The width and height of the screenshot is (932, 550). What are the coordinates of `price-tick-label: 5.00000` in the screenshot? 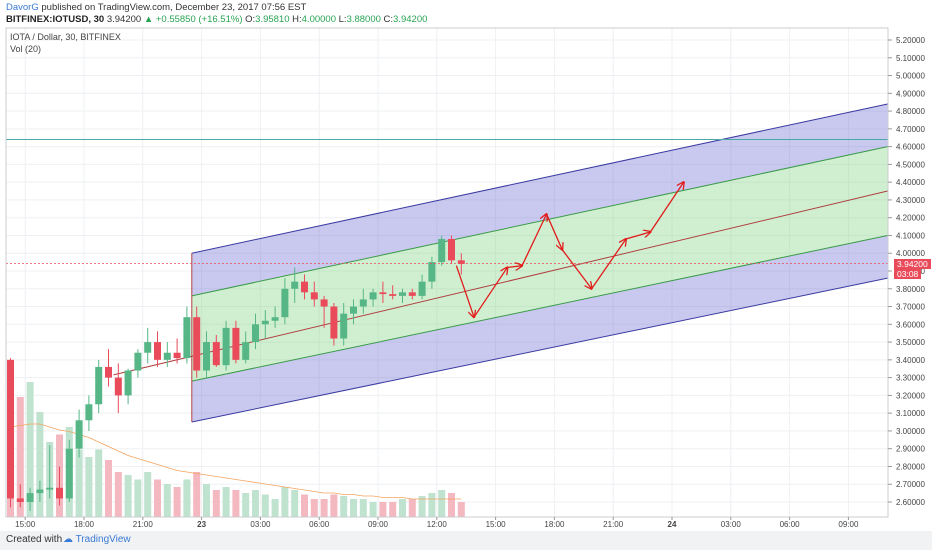 It's located at (910, 76).